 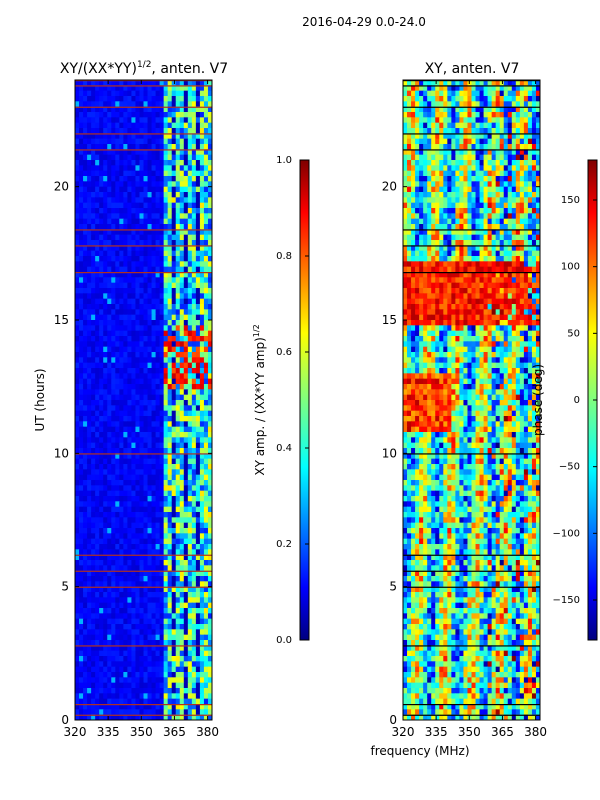 What do you see at coordinates (364, 22) in the screenshot?
I see `figure-suptitle: 2016-04-29 0.0-24.0` at bounding box center [364, 22].